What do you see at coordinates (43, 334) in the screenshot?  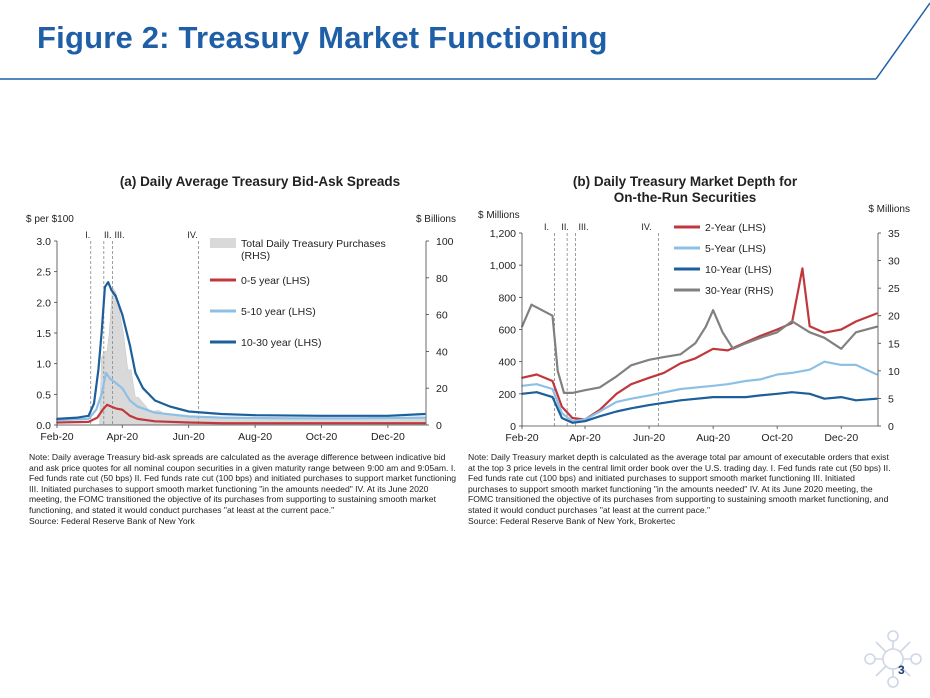 I see `y-left-tick-label: 1.5` at bounding box center [43, 334].